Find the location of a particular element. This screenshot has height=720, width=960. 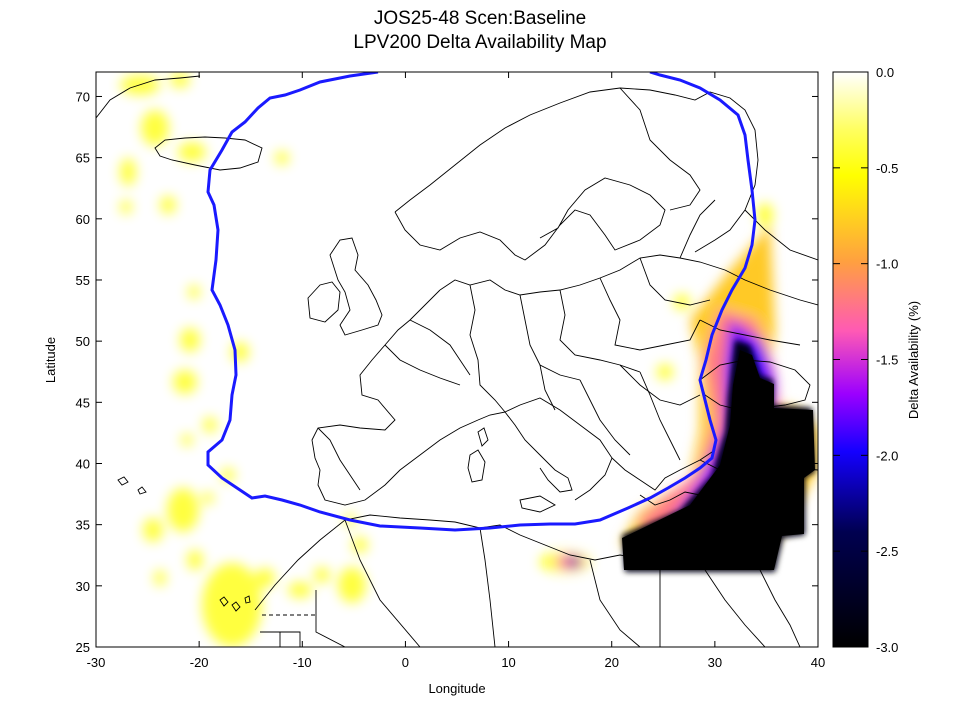

y-tick-label: 50 is located at coordinates (83, 341).